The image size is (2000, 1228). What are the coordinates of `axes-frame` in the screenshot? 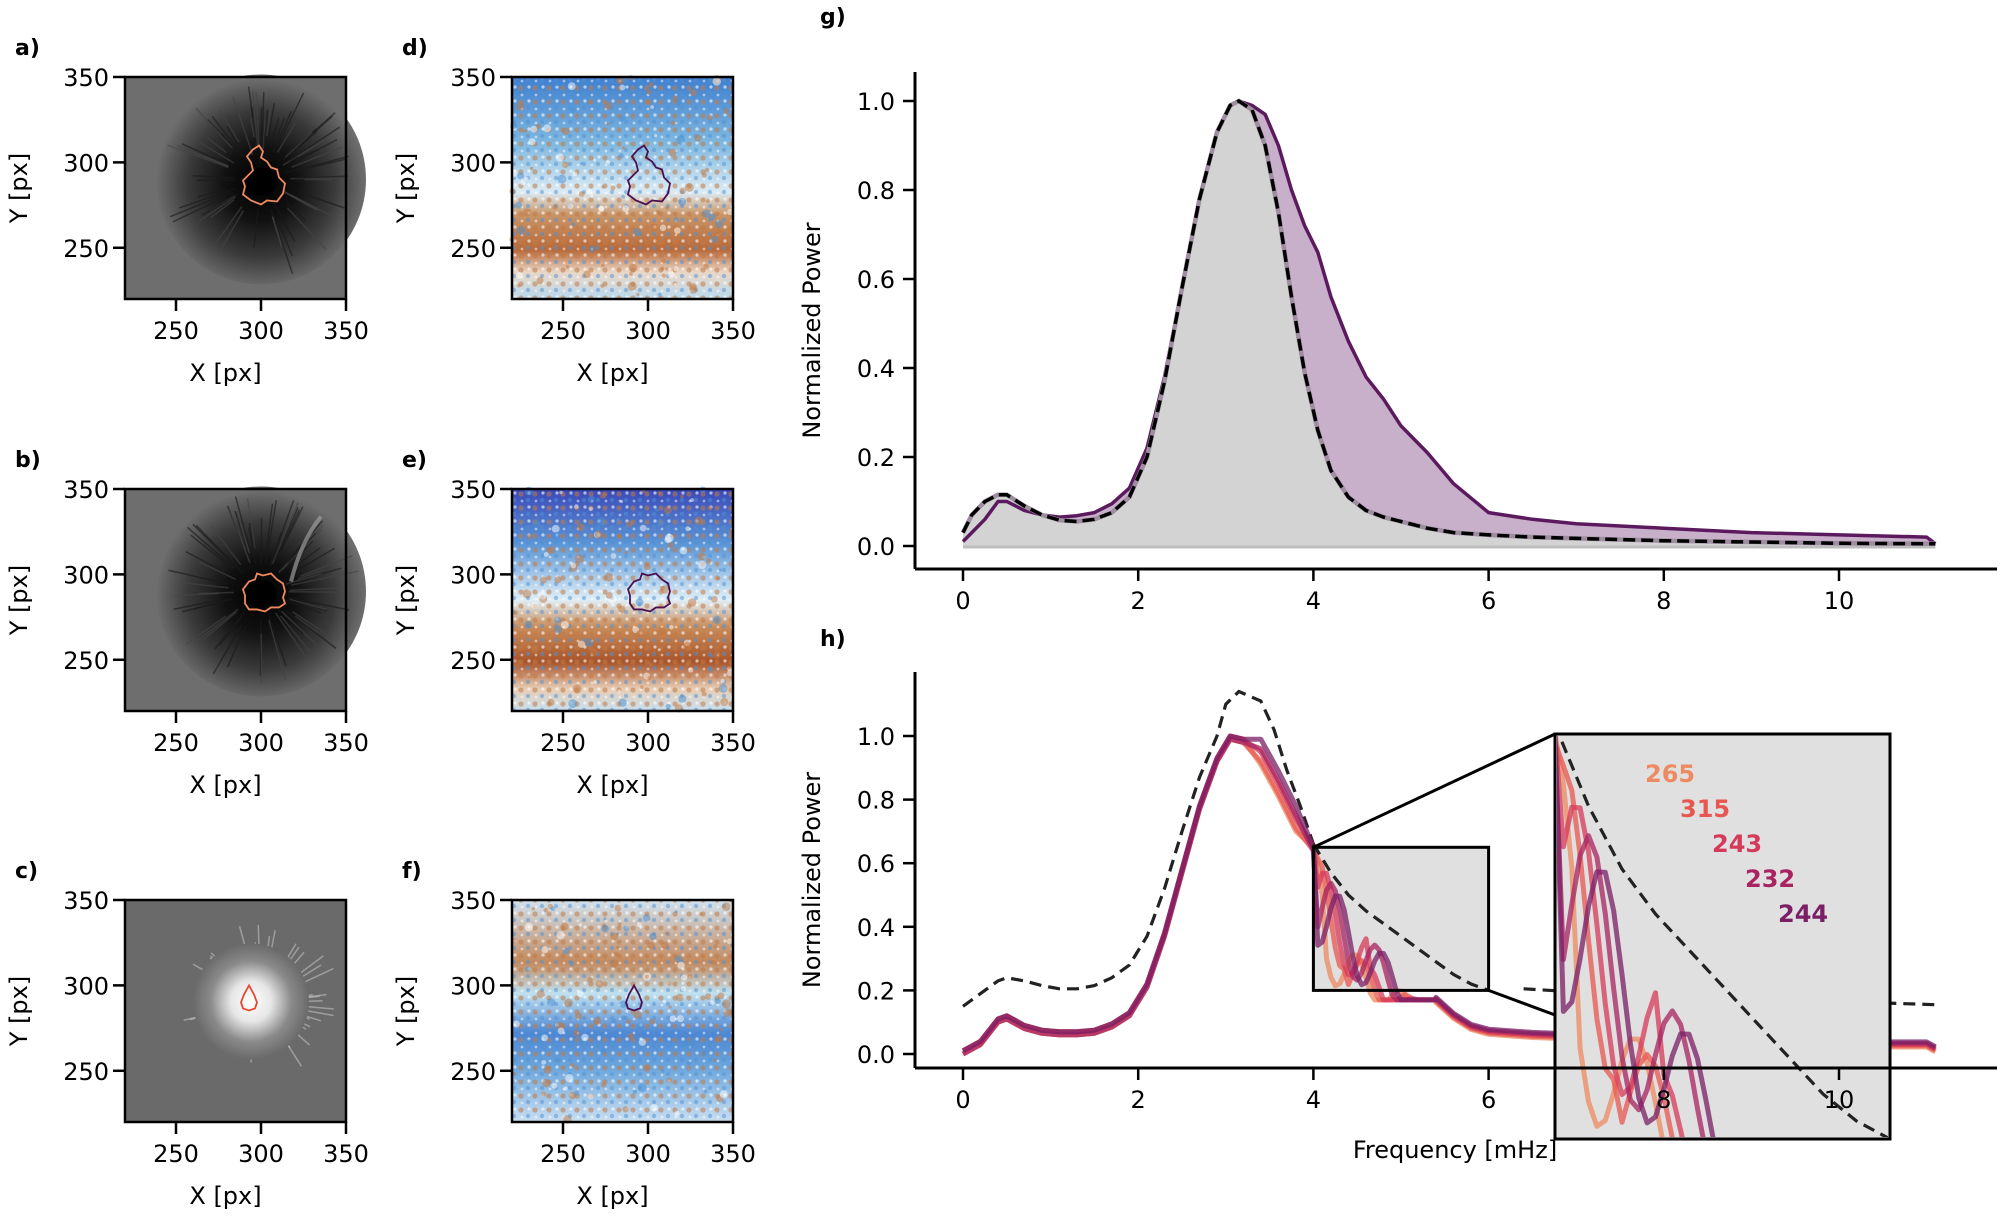 It's located at (622, 188).